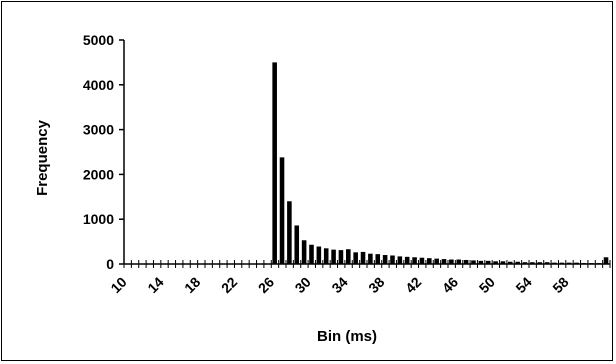 The width and height of the screenshot is (616, 364). Describe the element at coordinates (347, 336) in the screenshot. I see `x-axis-title: Bin (ms)` at that location.